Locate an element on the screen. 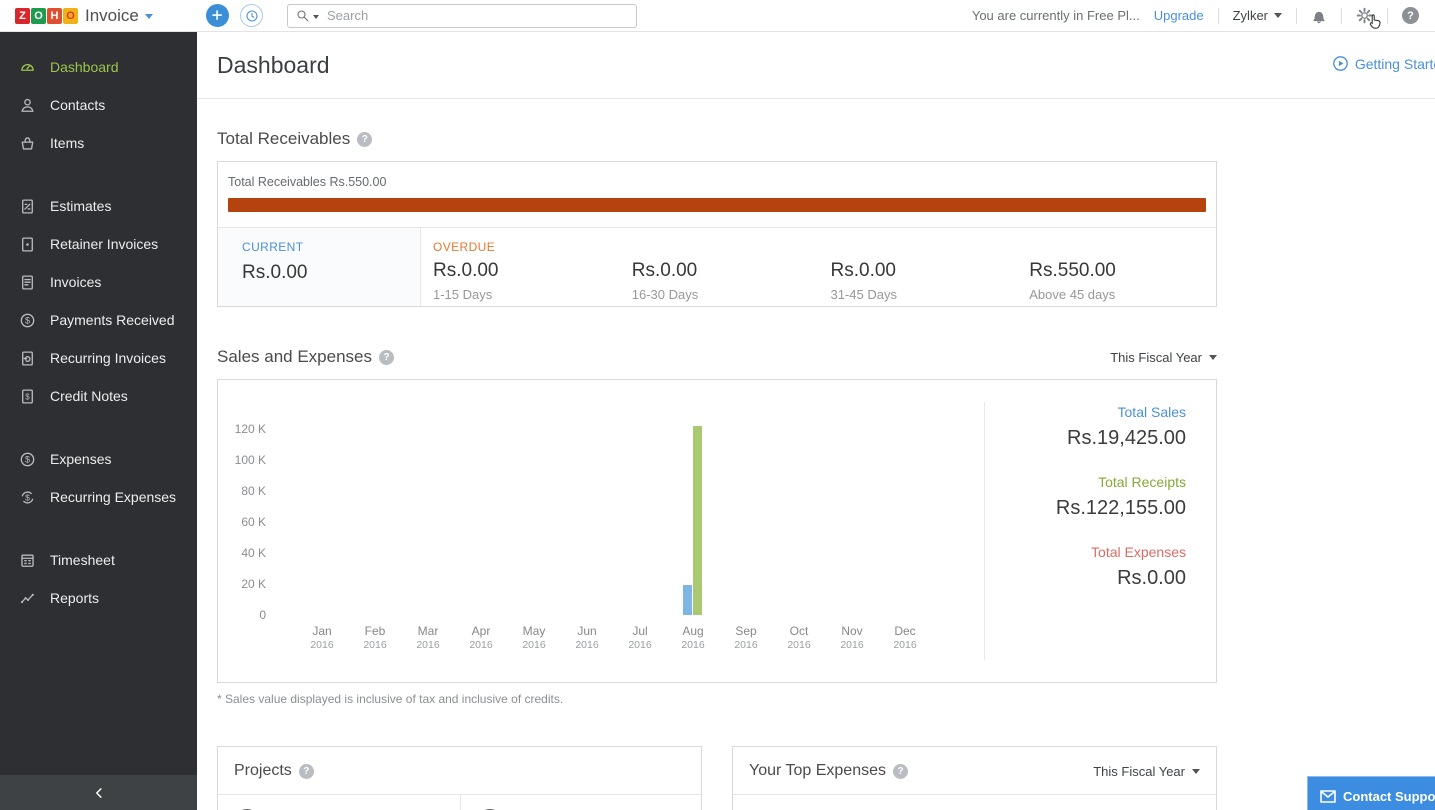 This screenshot has height=810, width=1435. receivables-bar is located at coordinates (717, 205).